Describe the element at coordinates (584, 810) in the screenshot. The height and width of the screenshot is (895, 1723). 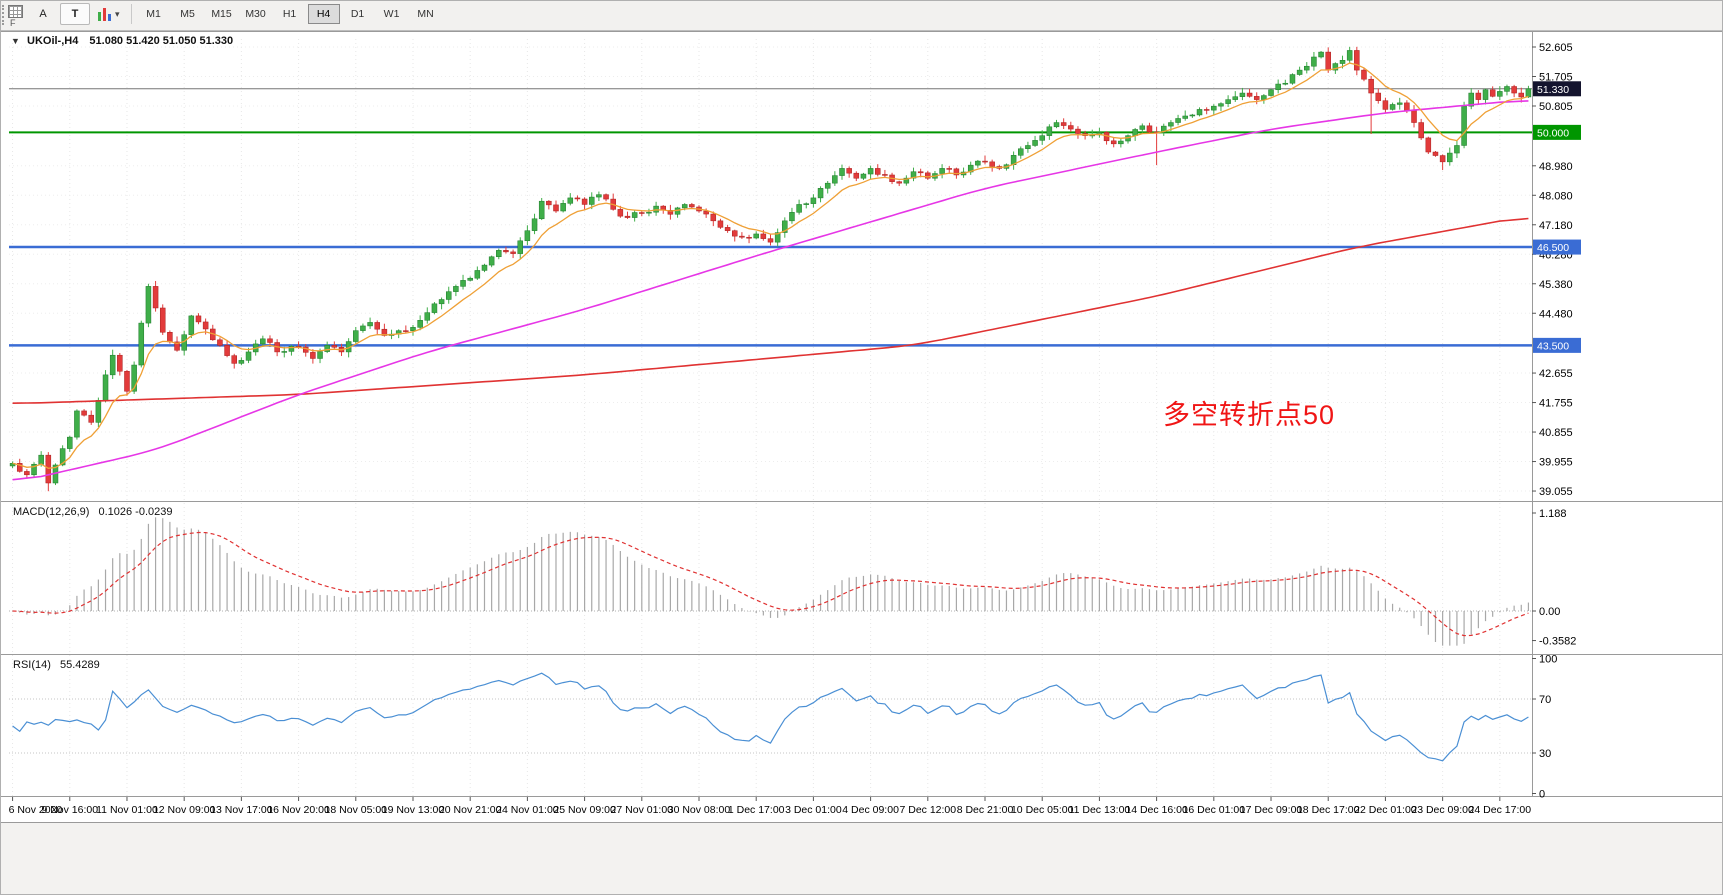
I see `svg-text: 25 Nov 09:00` at that location.